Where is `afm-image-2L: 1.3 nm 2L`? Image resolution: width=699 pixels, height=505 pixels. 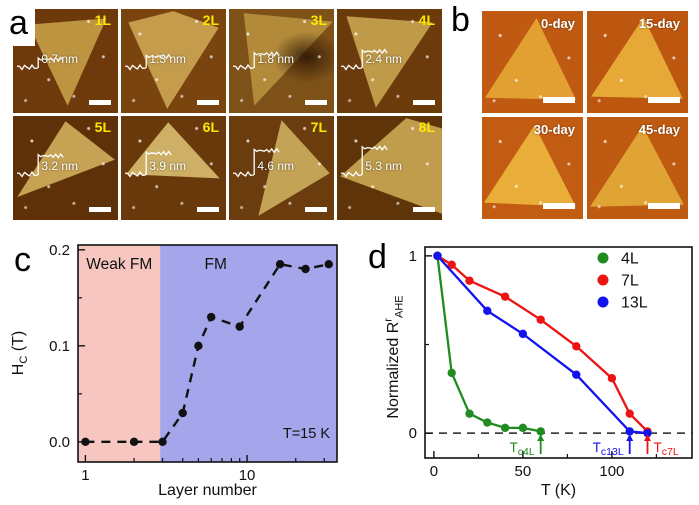
afm-image-2L: 1.3 nm 2L is located at coordinates (173, 61).